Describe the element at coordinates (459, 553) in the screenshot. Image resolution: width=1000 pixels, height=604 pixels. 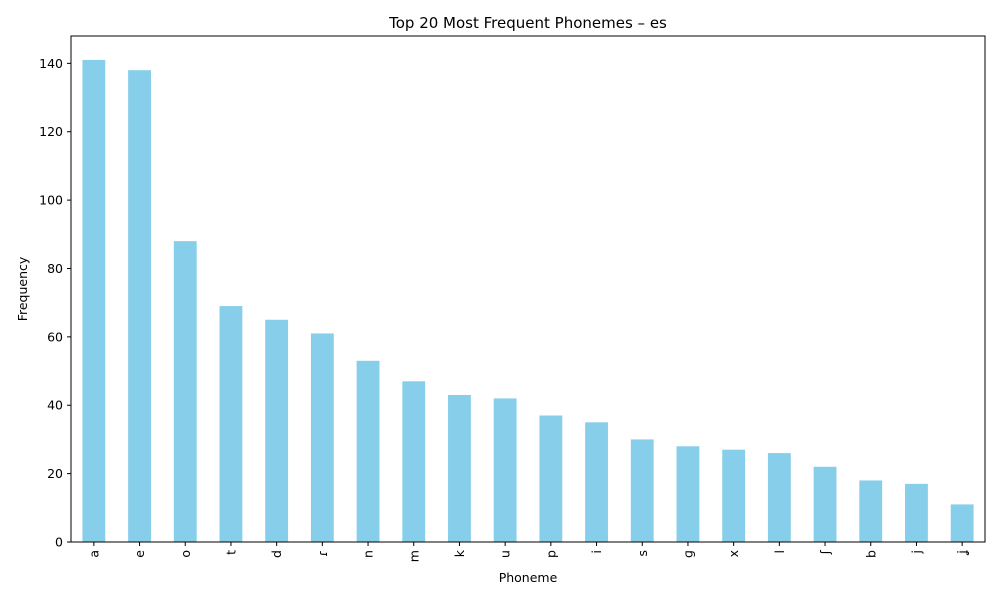
I see `x-tick-label-8: k` at that location.